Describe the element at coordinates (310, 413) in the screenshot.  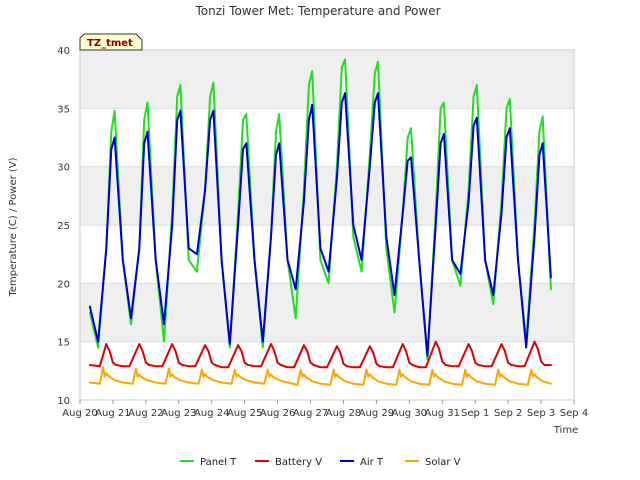
I see `x-tick-label: Aug 27` at that location.